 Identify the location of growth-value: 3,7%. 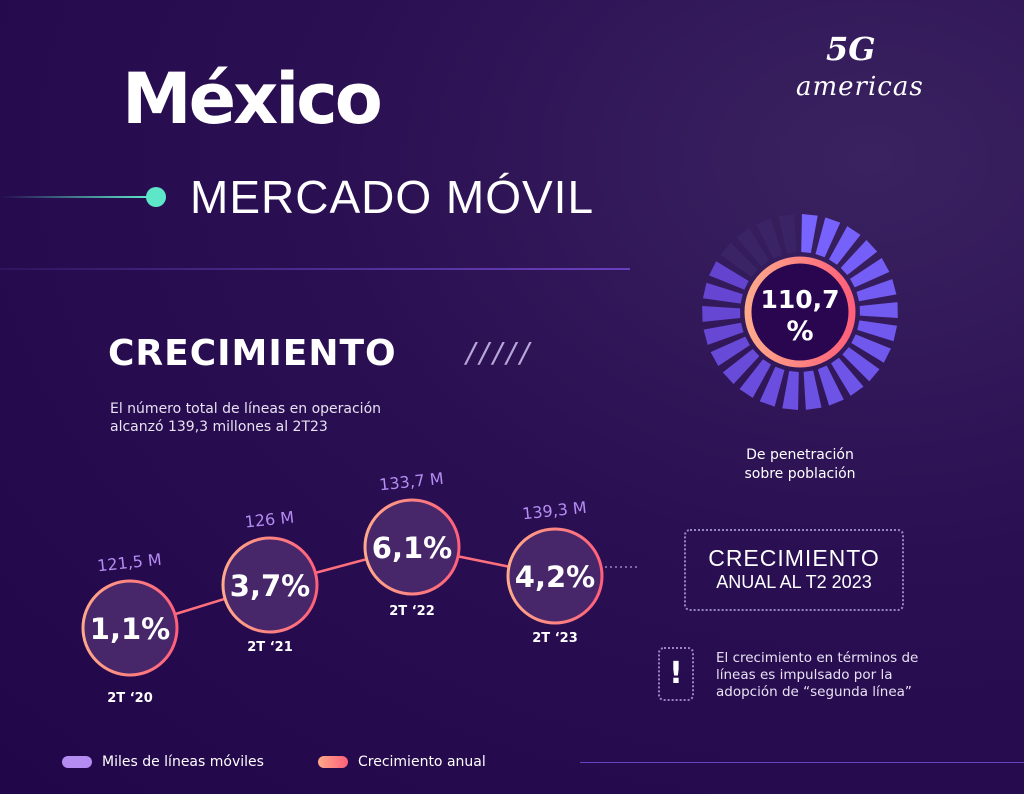
(270, 586).